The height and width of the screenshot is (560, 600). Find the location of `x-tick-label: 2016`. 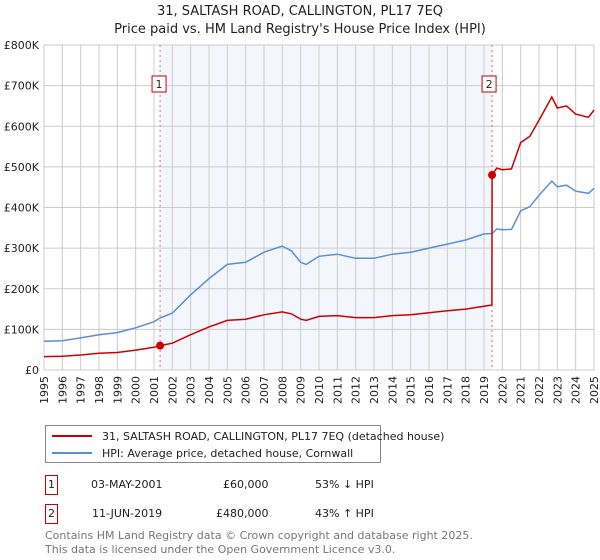

x-tick-label: 2016 is located at coordinates (429, 390).